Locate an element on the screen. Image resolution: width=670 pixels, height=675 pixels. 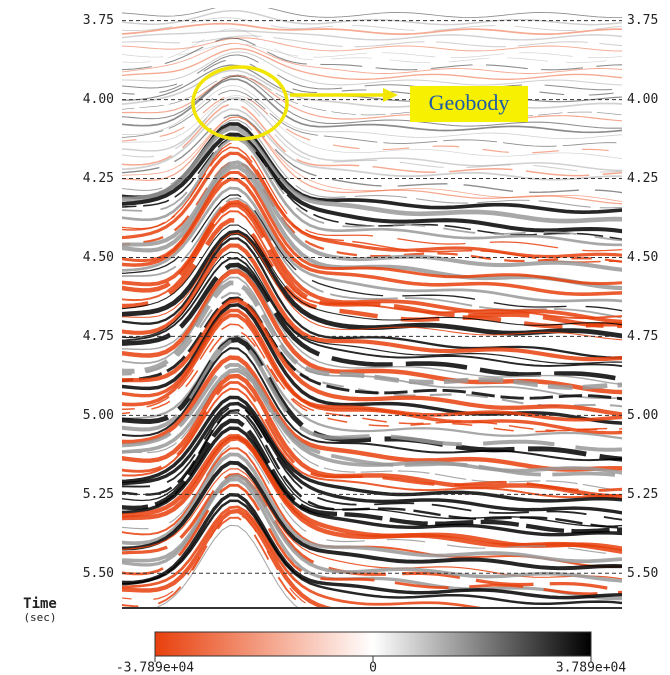
colorbar-label: 3.789e+04 is located at coordinates (591, 668).